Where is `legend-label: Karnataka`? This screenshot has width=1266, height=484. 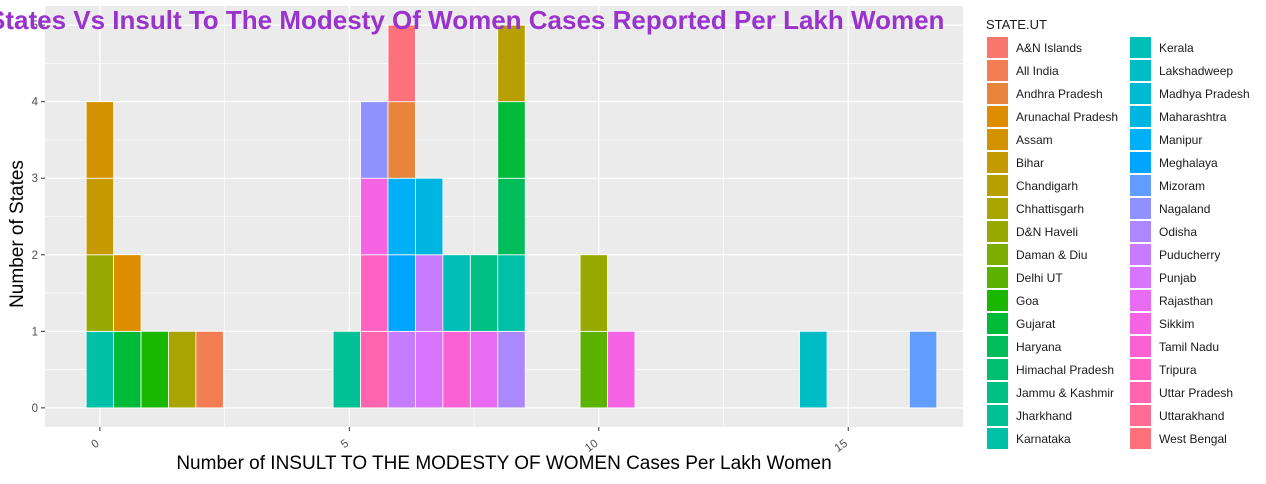 legend-label: Karnataka is located at coordinates (1043, 439).